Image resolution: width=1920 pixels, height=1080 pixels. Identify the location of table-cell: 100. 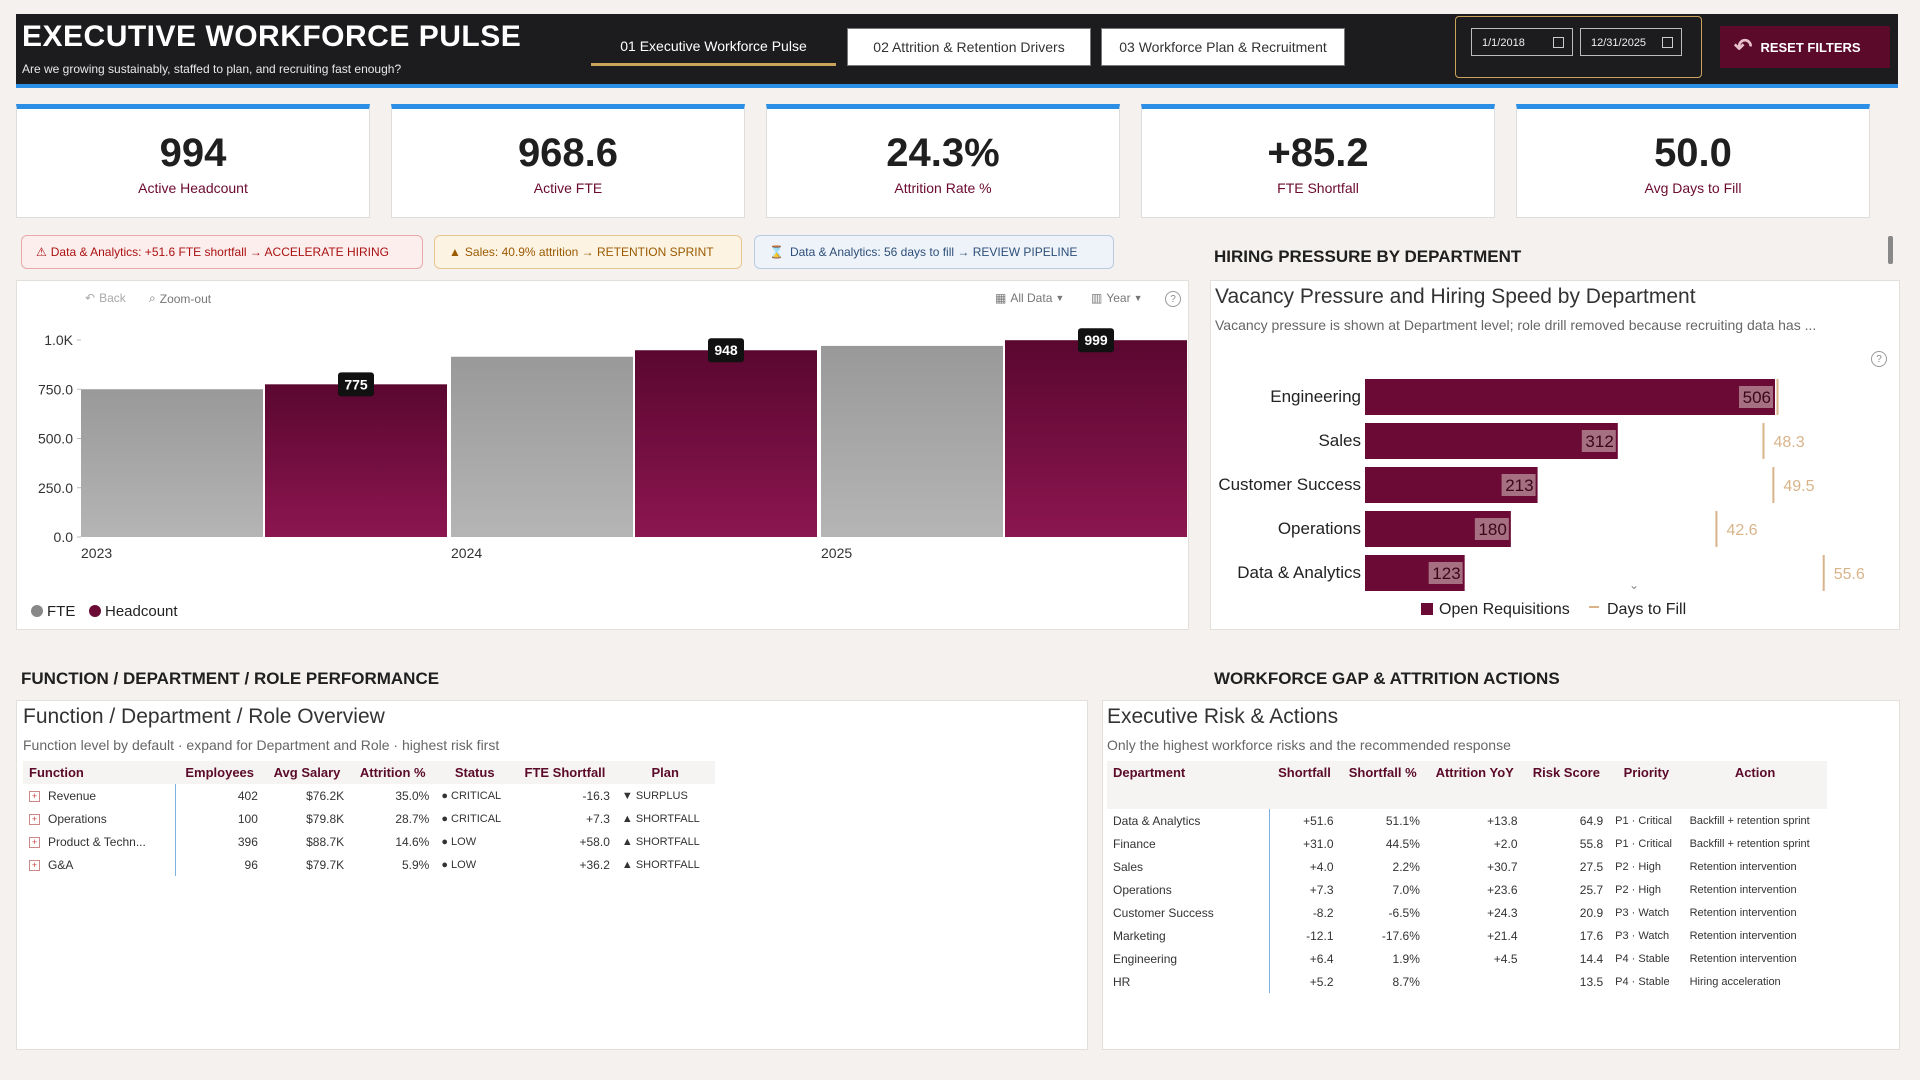
(247, 818).